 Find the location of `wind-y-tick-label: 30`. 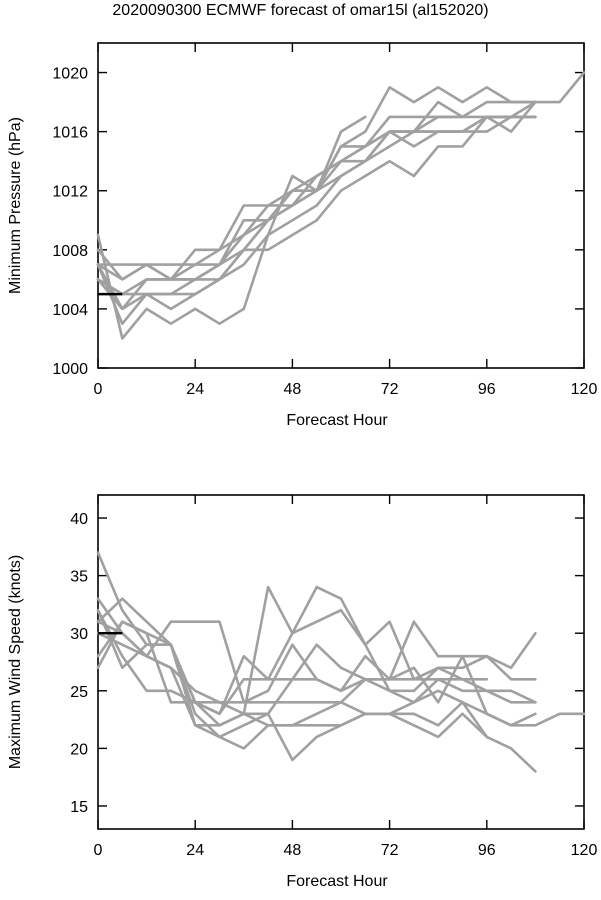

wind-y-tick-label: 30 is located at coordinates (79, 634).